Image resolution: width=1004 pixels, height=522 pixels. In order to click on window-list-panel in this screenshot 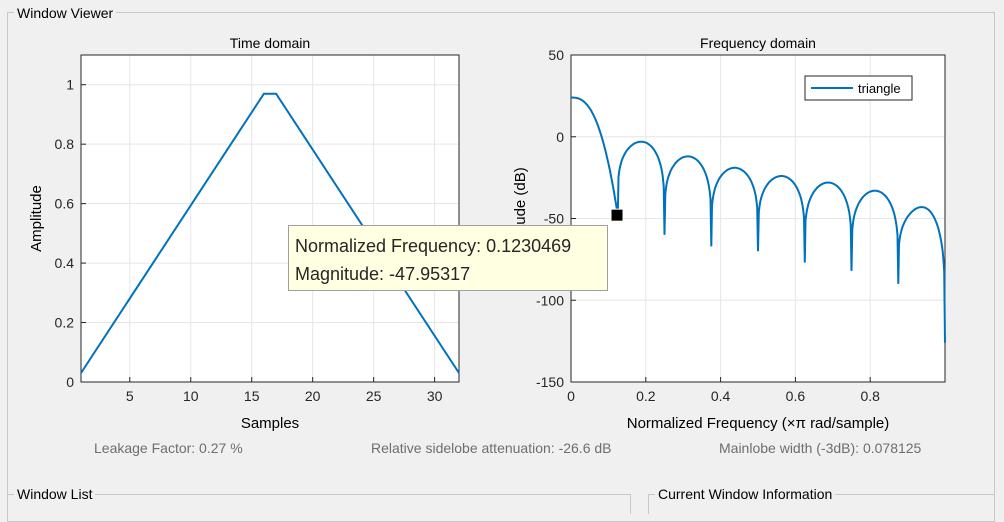, I will do `click(319, 504)`.